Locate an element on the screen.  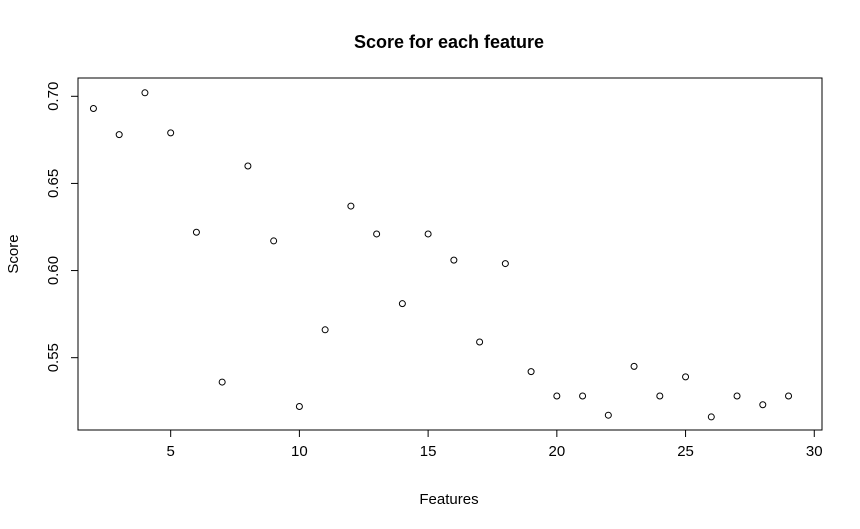
y-tick-label: 0.70 is located at coordinates (53, 96).